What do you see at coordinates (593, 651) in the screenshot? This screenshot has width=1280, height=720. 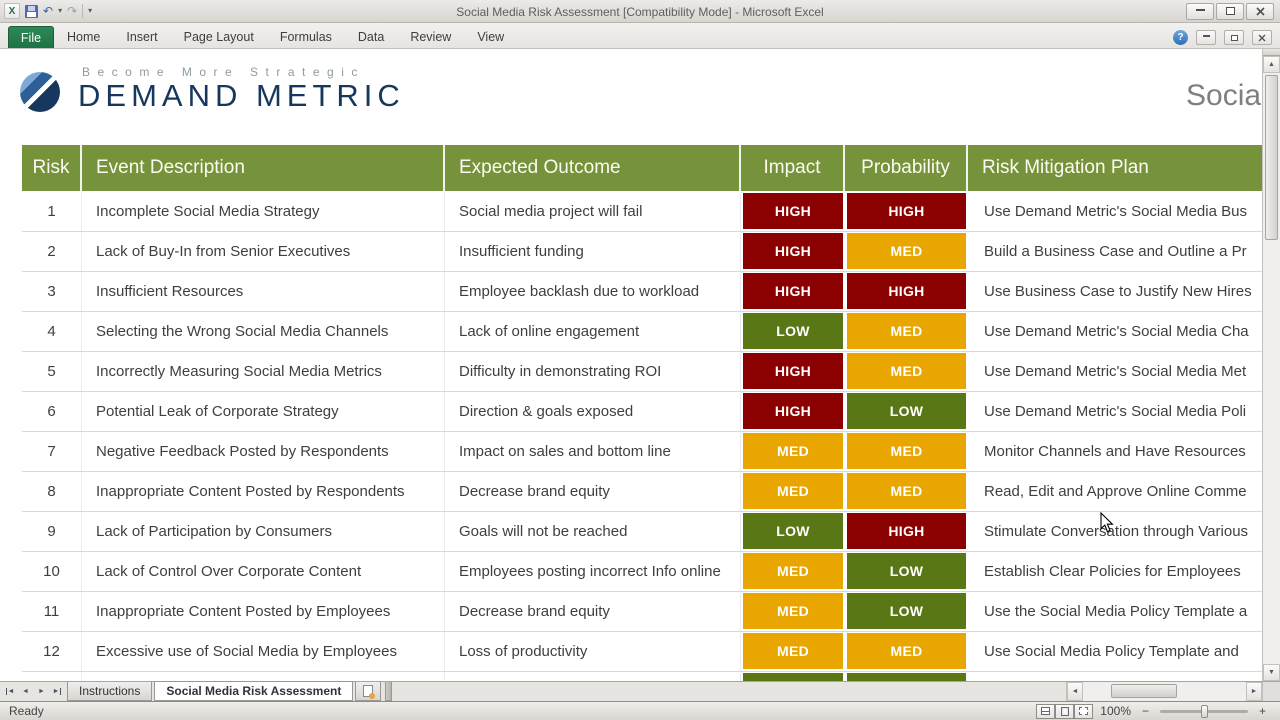 I see `cell-expected-outcome: Loss of productivity` at bounding box center [593, 651].